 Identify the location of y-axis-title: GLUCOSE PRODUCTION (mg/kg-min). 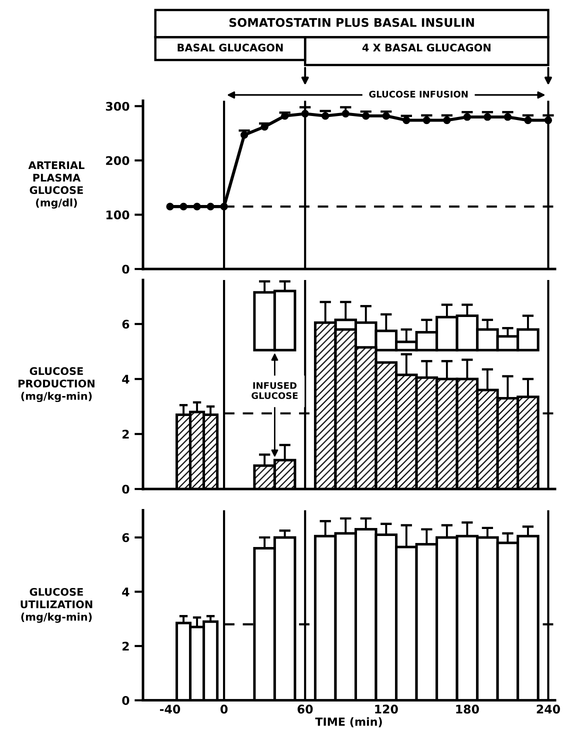
(56, 384).